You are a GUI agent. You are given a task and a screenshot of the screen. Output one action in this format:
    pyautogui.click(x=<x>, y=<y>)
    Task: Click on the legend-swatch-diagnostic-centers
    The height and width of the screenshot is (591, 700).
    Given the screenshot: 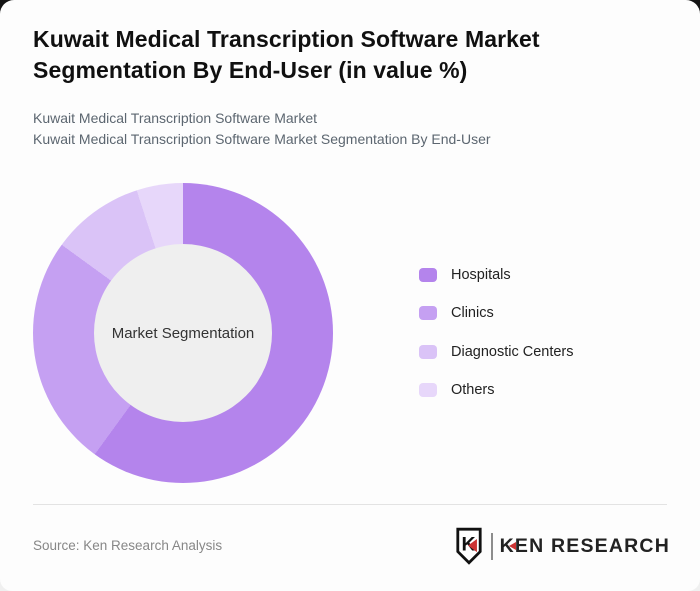 What is the action you would take?
    pyautogui.click(x=428, y=351)
    